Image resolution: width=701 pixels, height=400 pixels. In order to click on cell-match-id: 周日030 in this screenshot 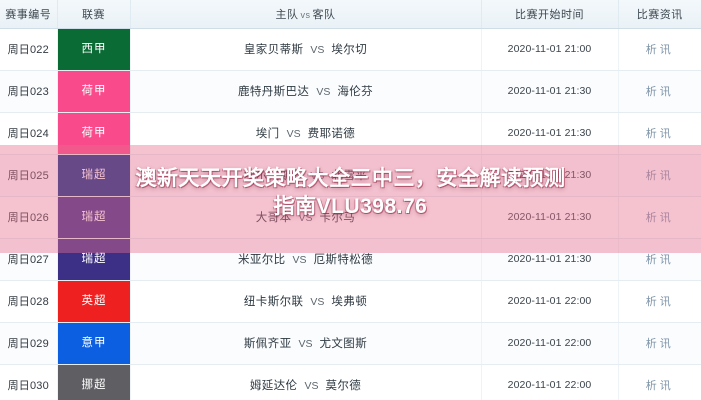, I will do `click(29, 382)`.